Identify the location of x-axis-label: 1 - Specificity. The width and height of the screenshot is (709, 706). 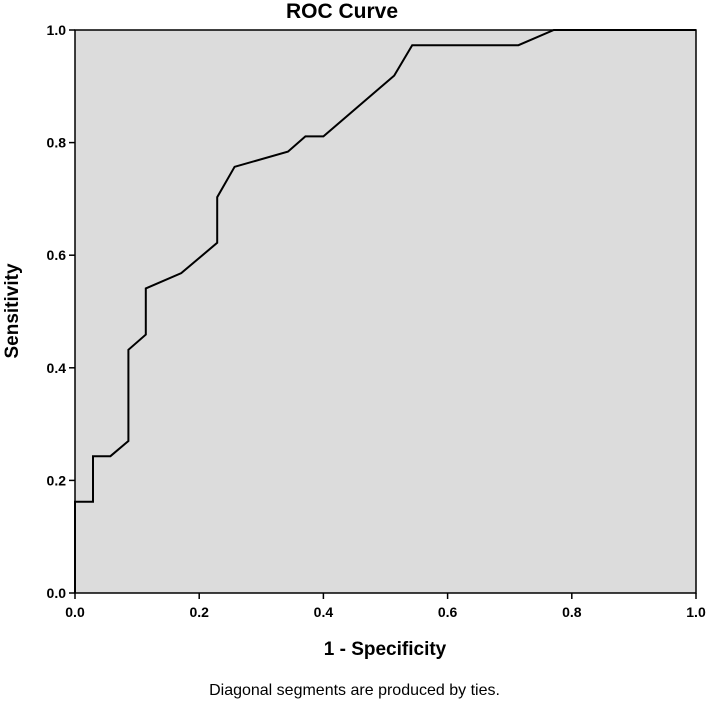
(385, 649).